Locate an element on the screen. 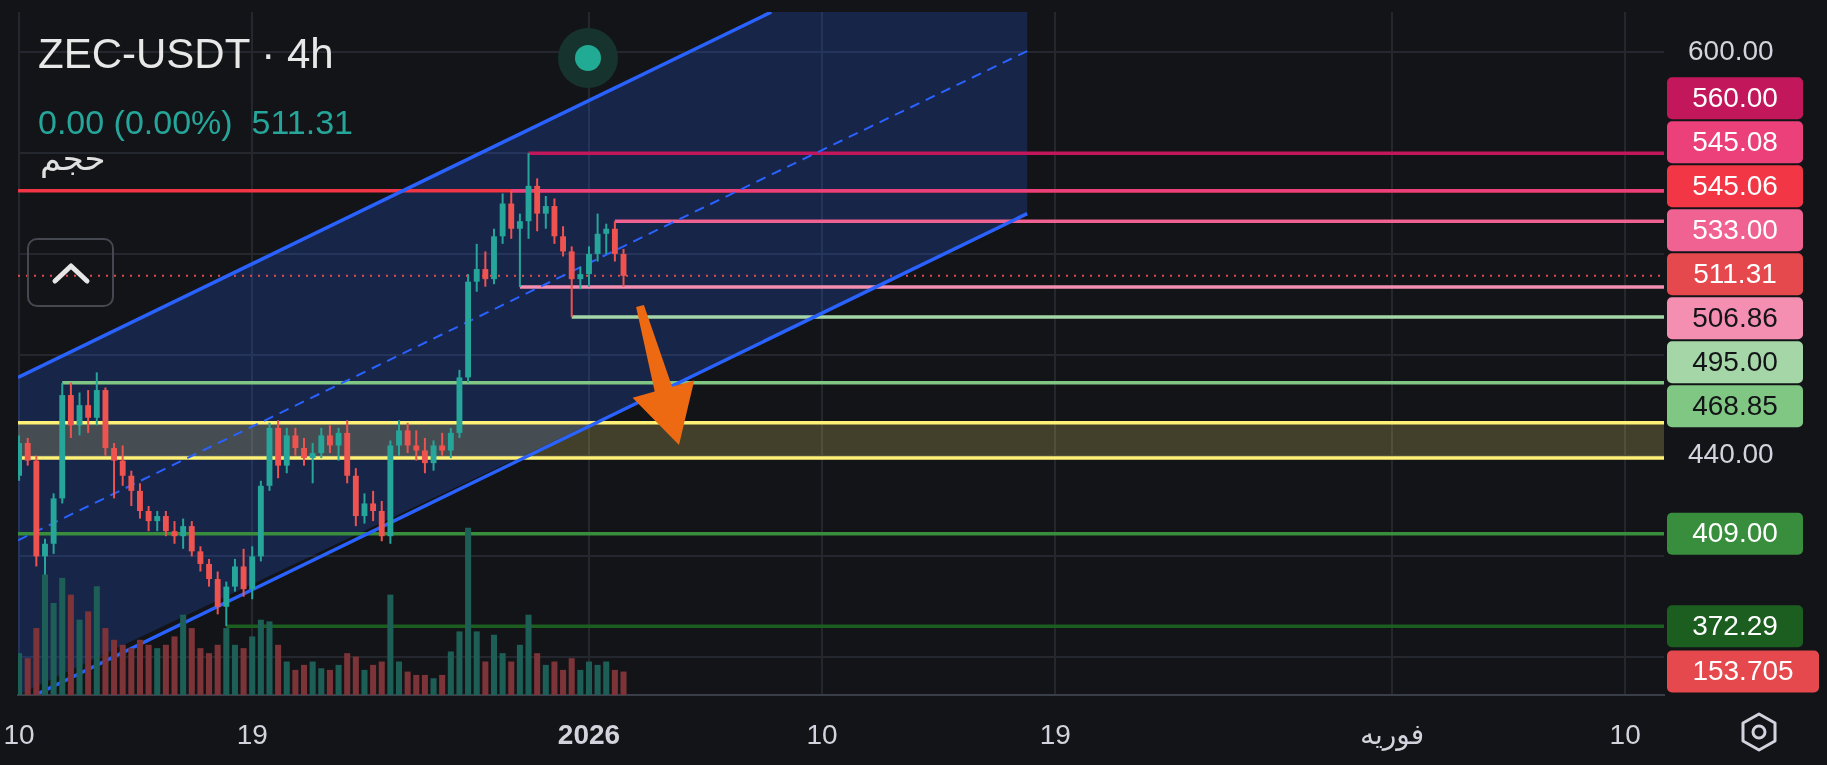 The height and width of the screenshot is (765, 1827). data-label: 560.00 is located at coordinates (1735, 98).